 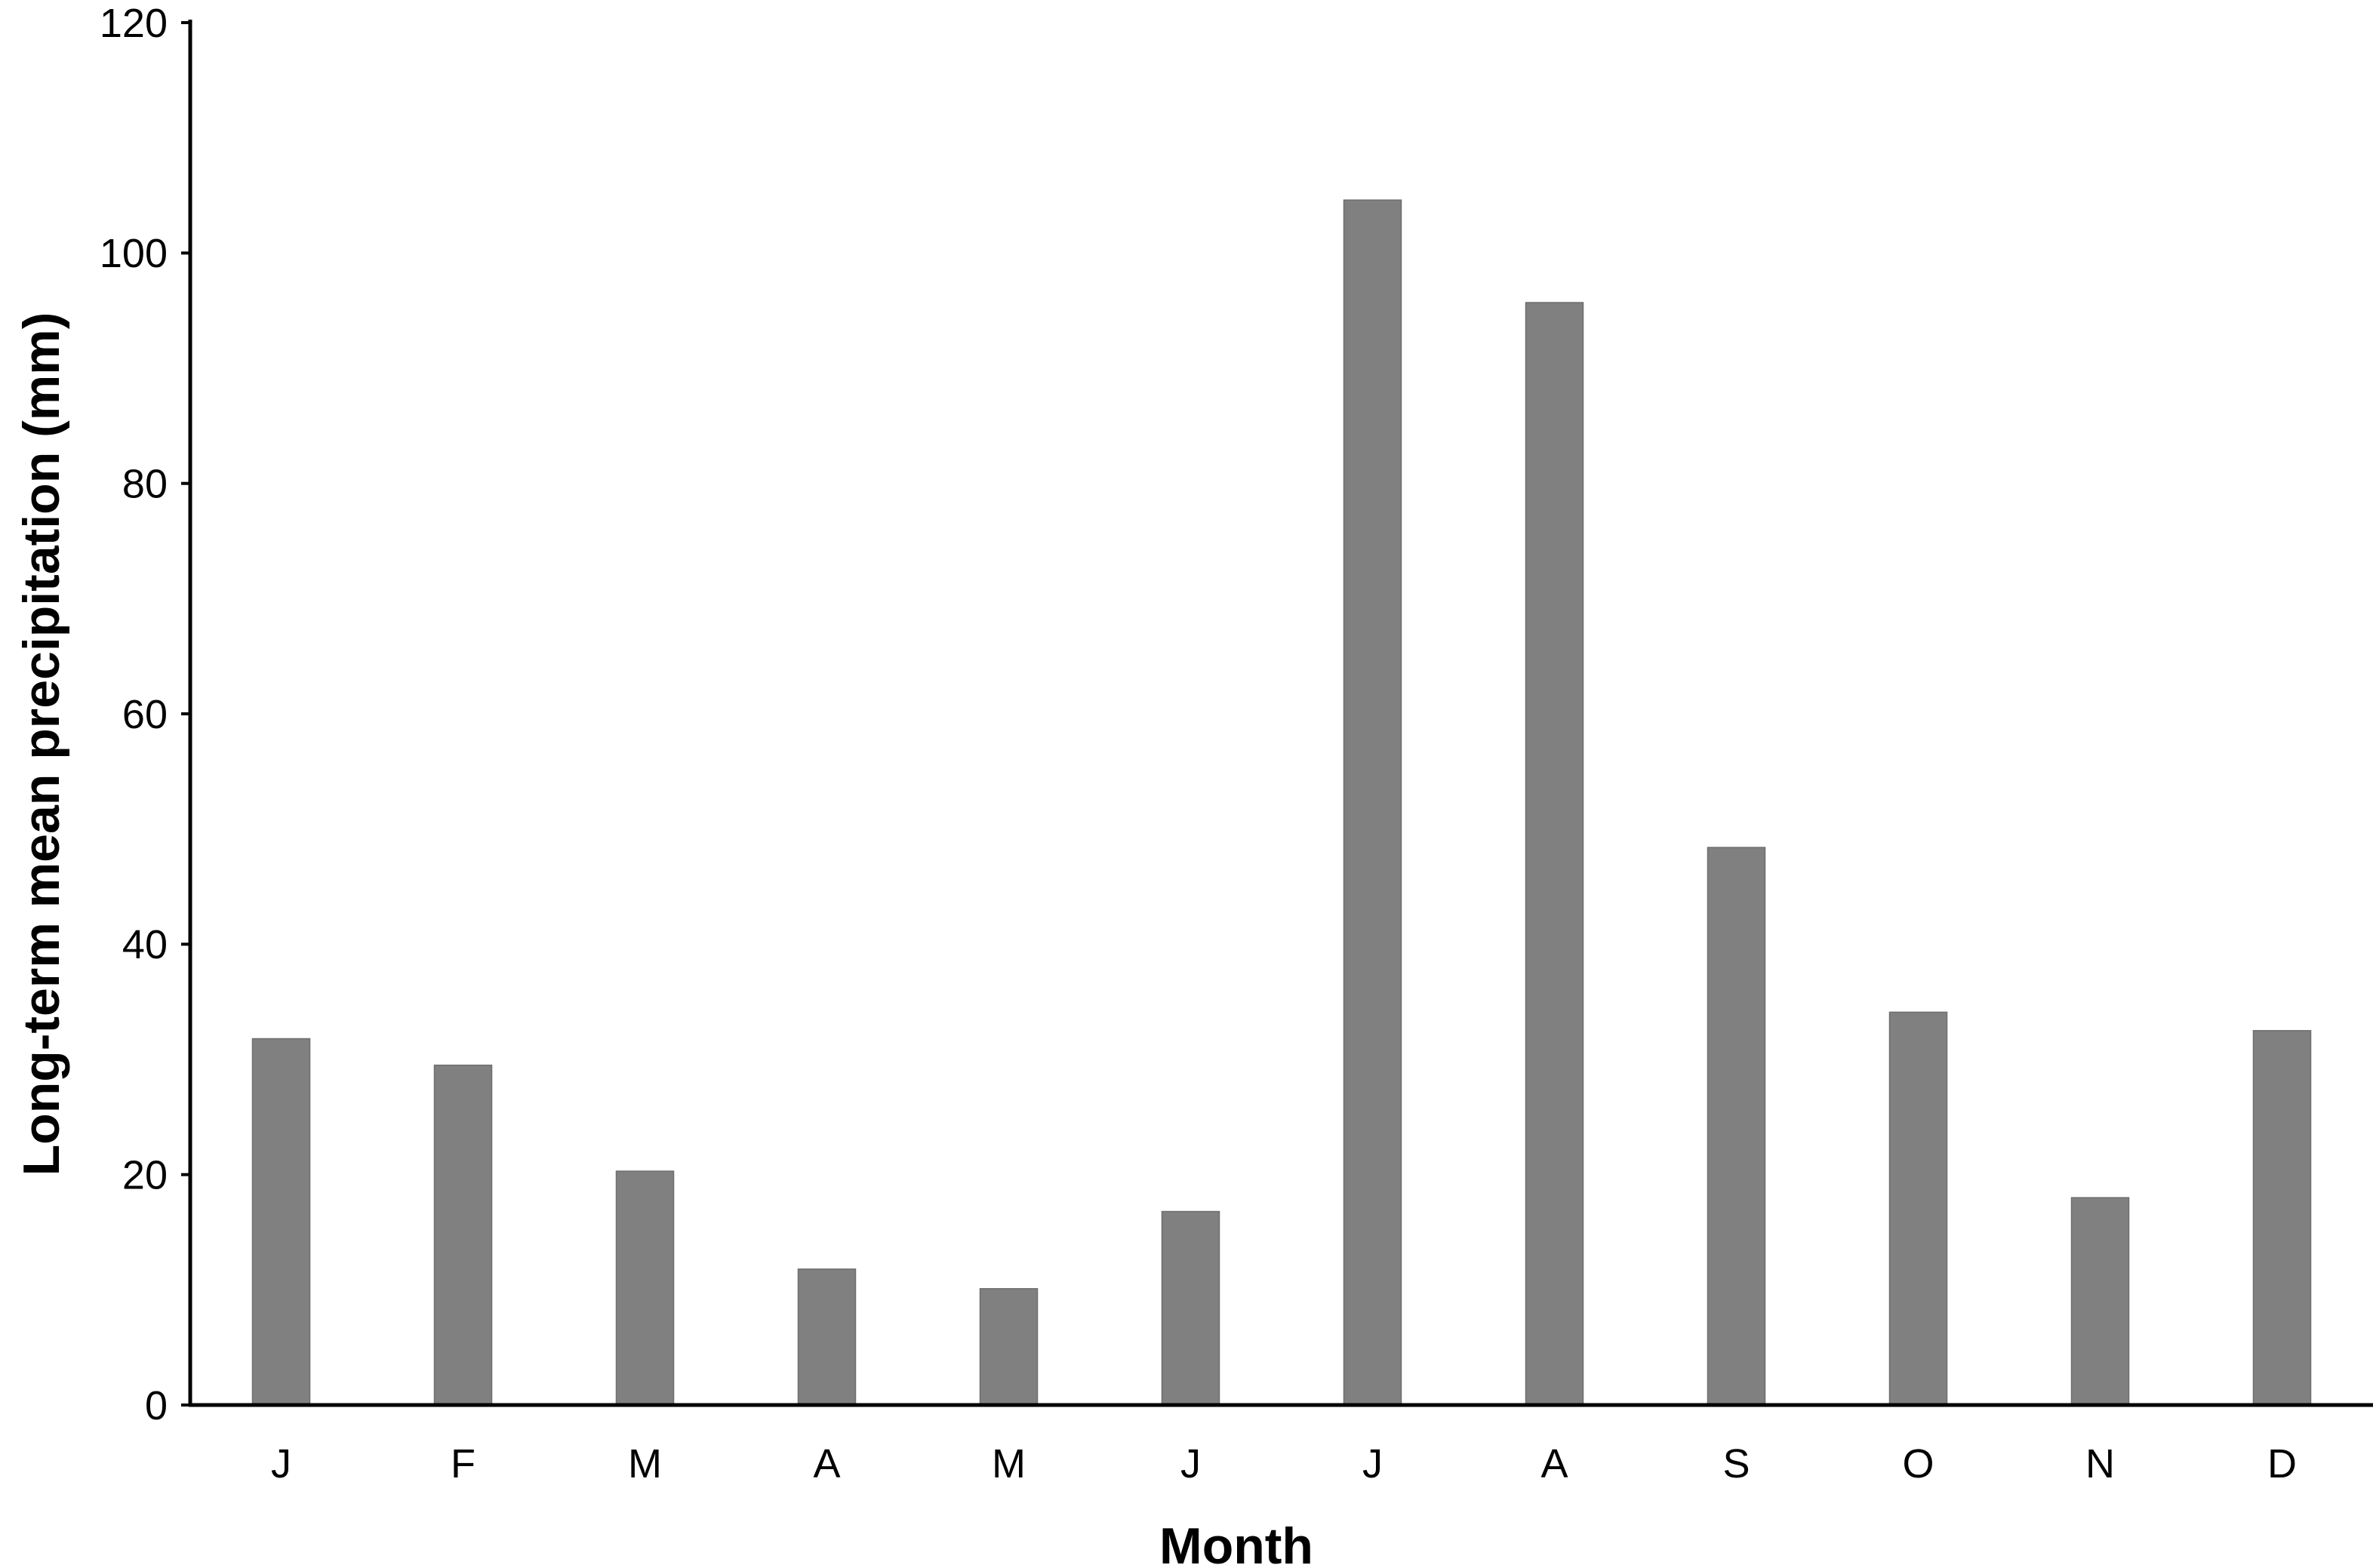 I want to click on y-tick-label: 0, so click(x=156, y=1405).